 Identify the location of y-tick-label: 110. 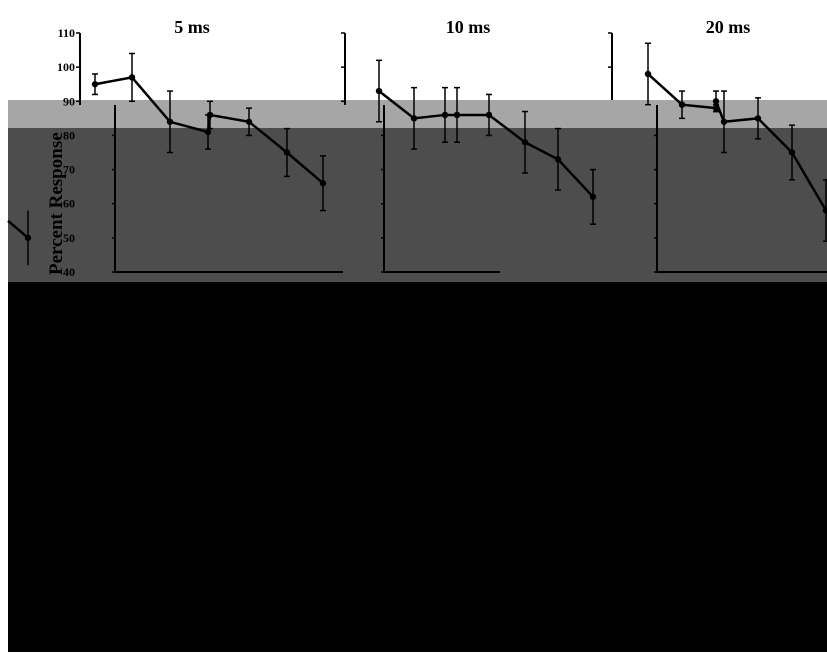
(66, 33).